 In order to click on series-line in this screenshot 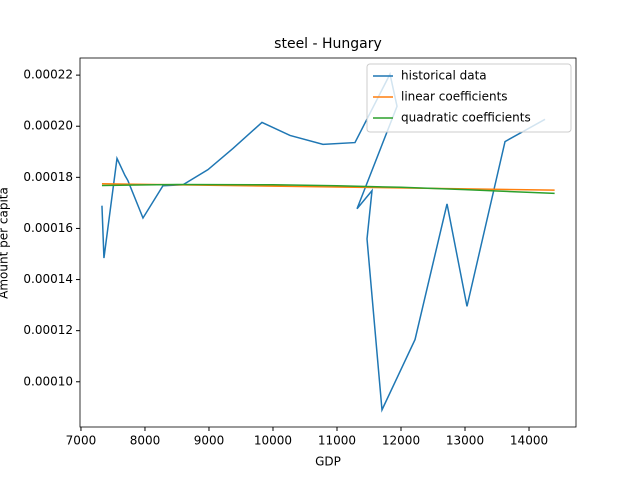, I will do `click(328, 189)`.